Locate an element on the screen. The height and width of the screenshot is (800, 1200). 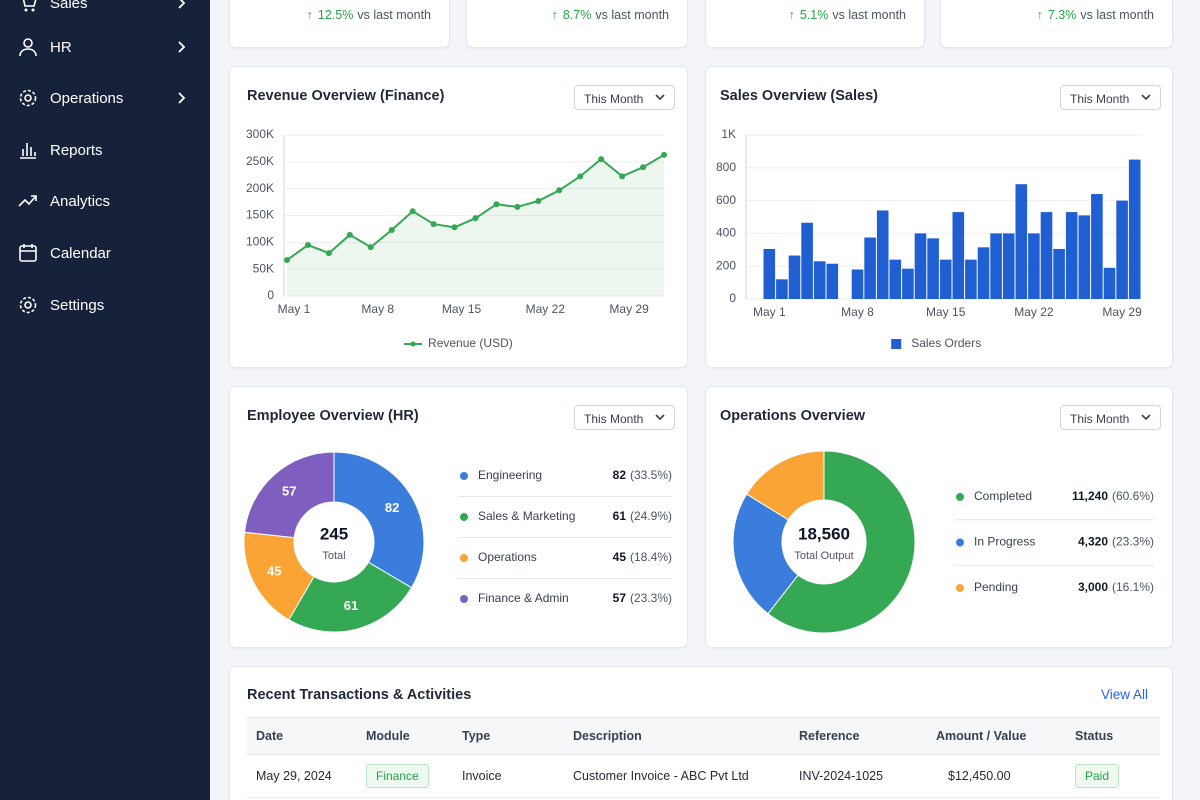
kpi-change: 5.1% is located at coordinates (814, 15).